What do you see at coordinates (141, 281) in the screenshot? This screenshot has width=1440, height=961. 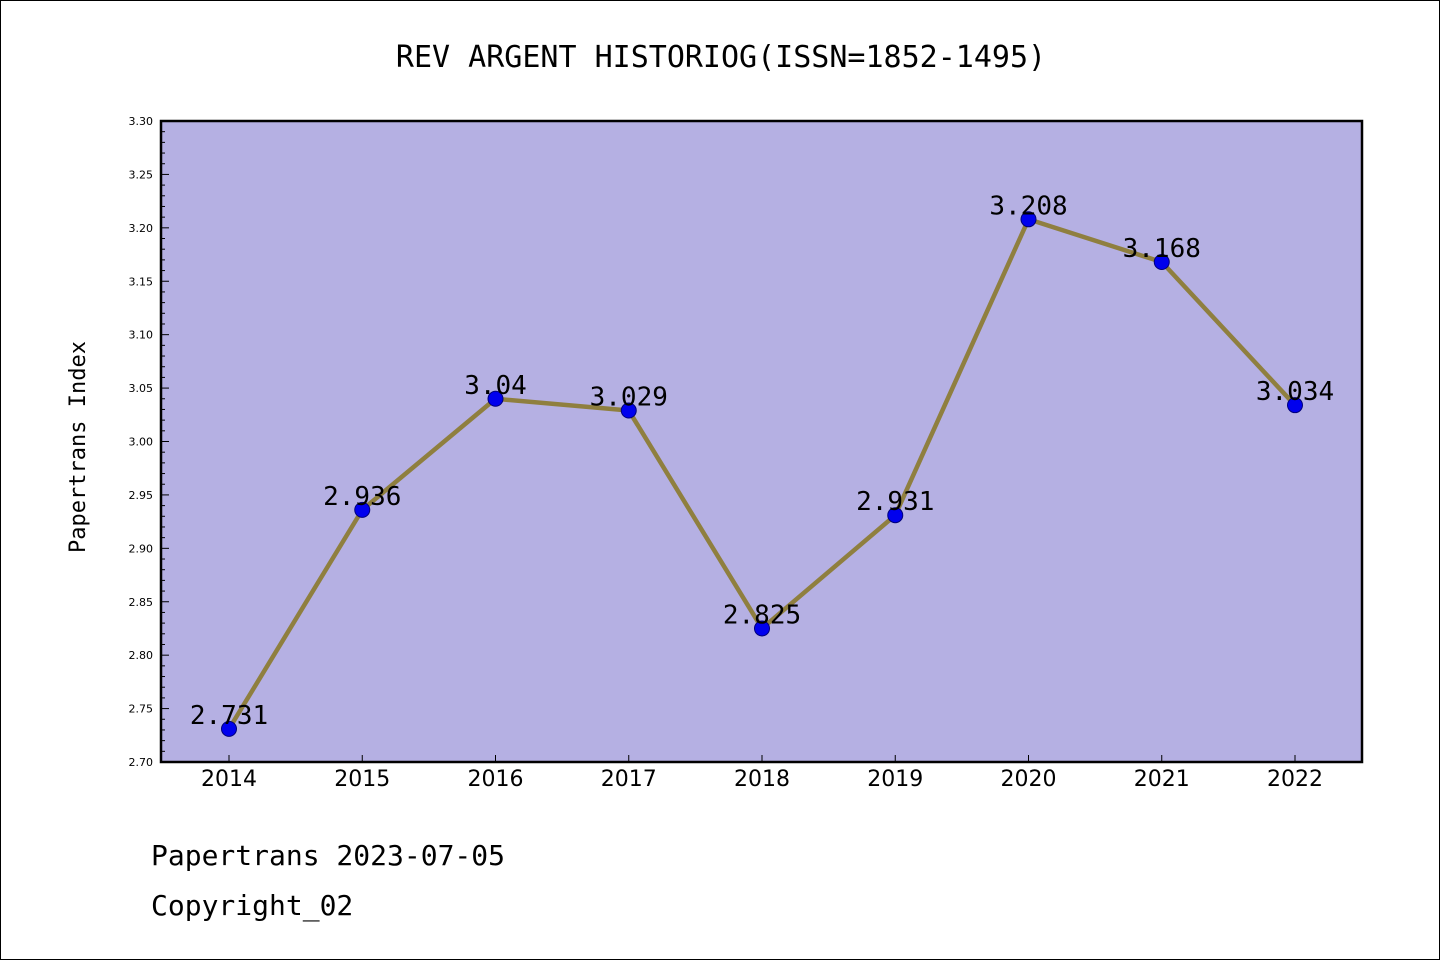 I see `y-tick-label: 3.15` at bounding box center [141, 281].